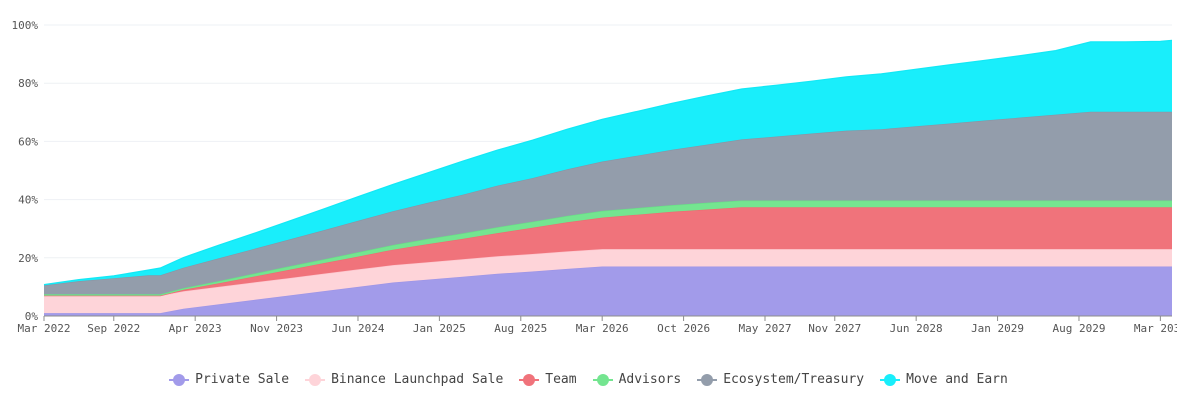 The width and height of the screenshot is (1177, 403). What do you see at coordinates (28, 141) in the screenshot?
I see `y-tick-label: 60%` at bounding box center [28, 141].